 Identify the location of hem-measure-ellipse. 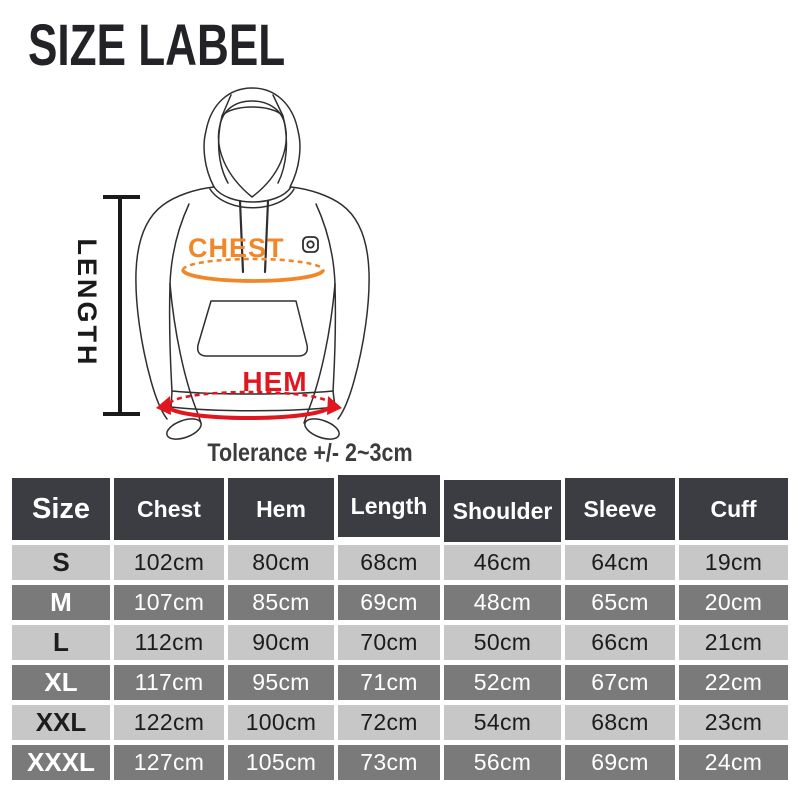
(249, 405).